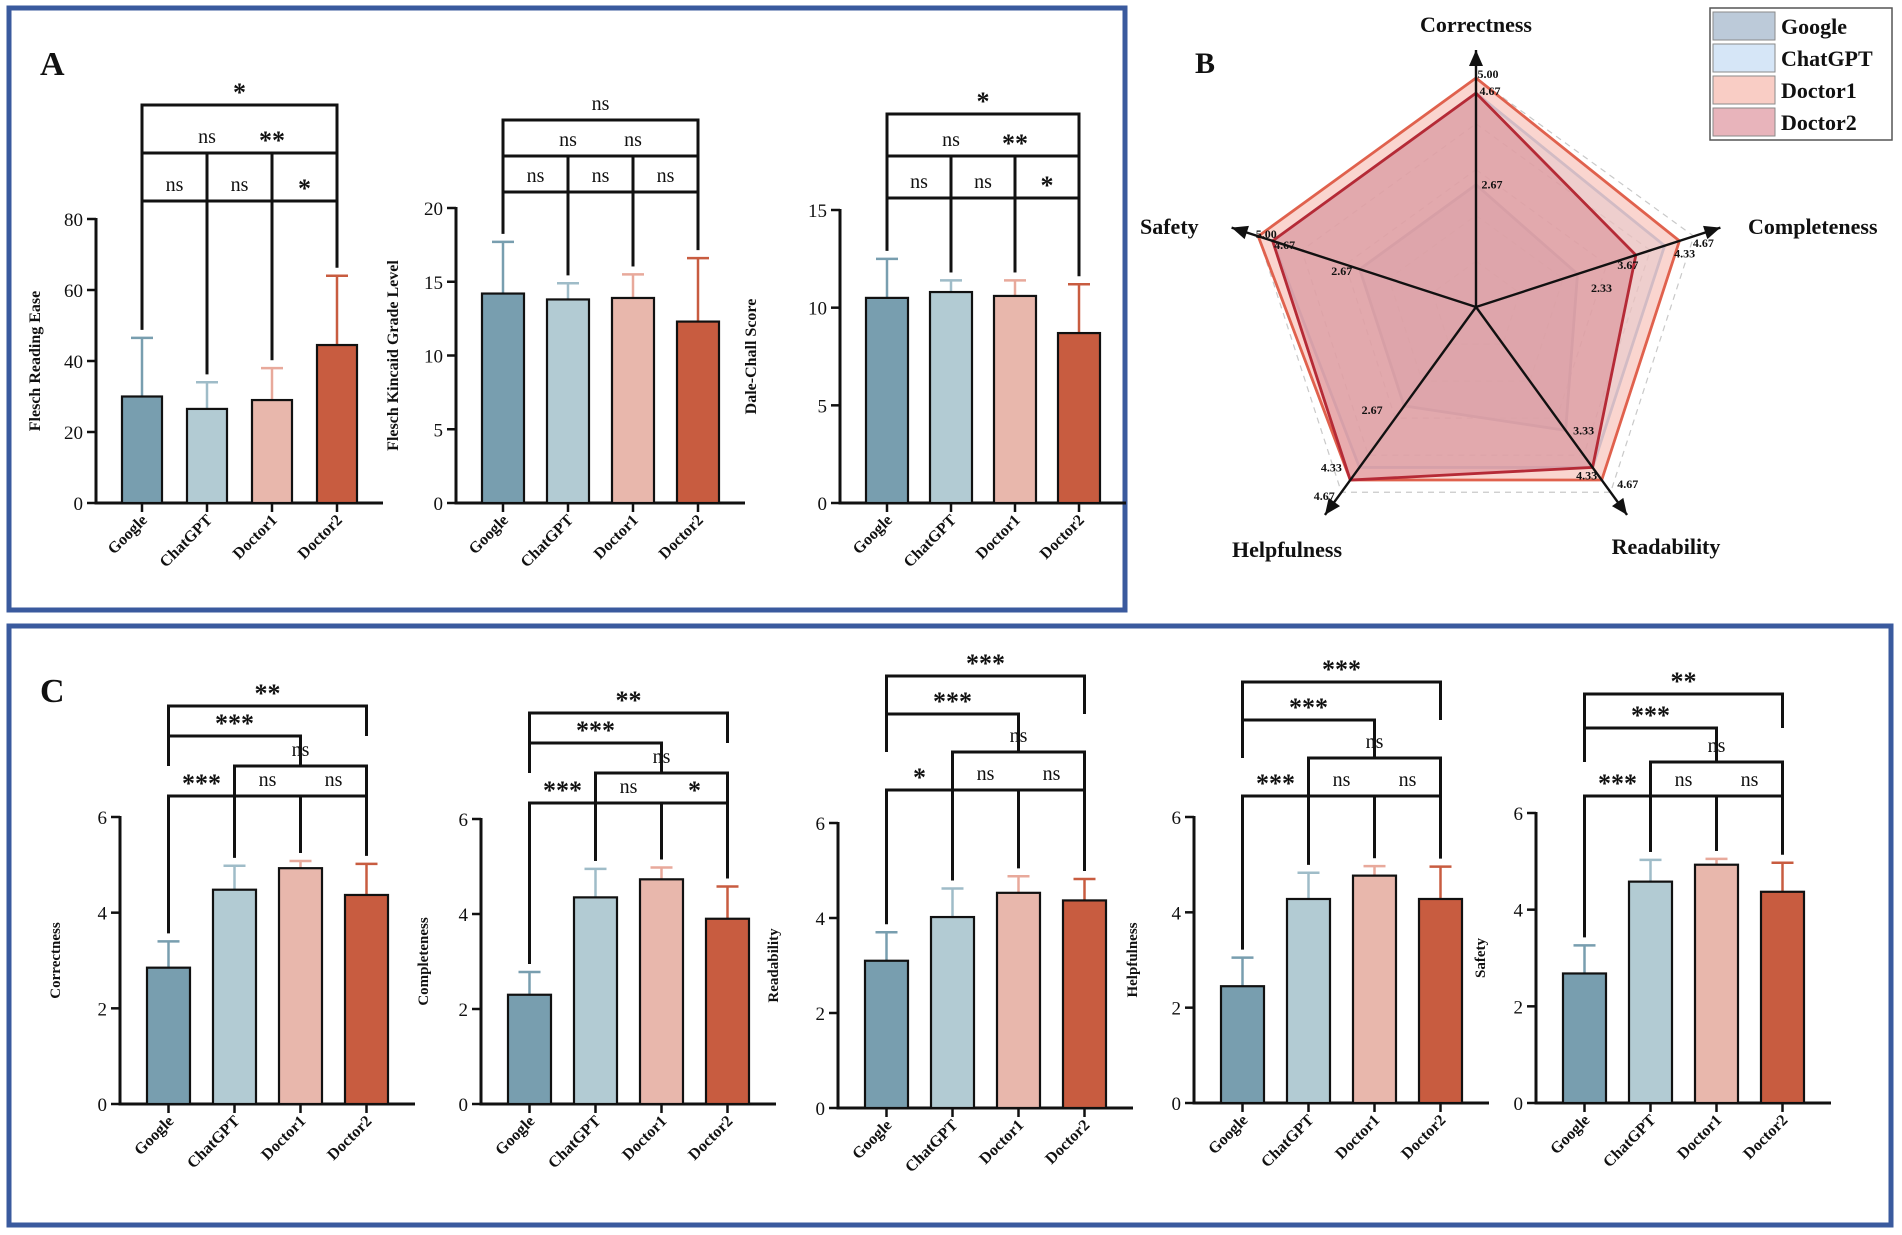  Describe the element at coordinates (52, 64) in the screenshot. I see `panel-a-letter: A` at that location.